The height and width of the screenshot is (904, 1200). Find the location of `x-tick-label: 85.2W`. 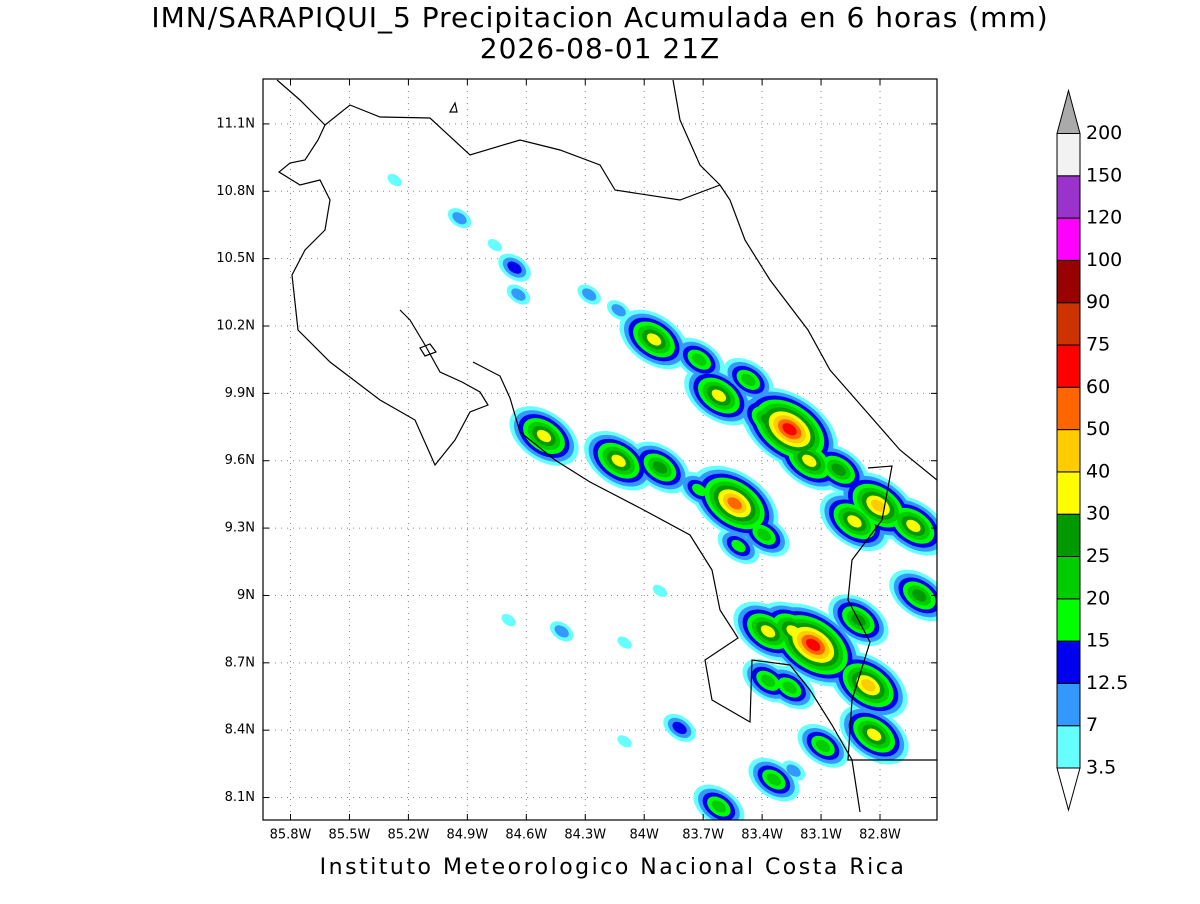

x-tick-label: 85.2W is located at coordinates (409, 835).